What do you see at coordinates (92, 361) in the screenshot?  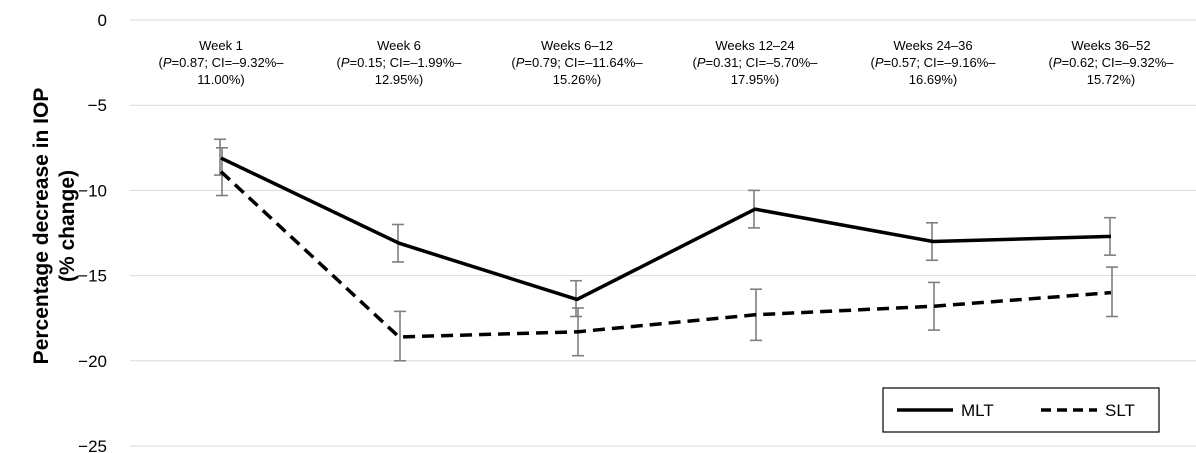 I see `y-tick-label: −20` at bounding box center [92, 361].